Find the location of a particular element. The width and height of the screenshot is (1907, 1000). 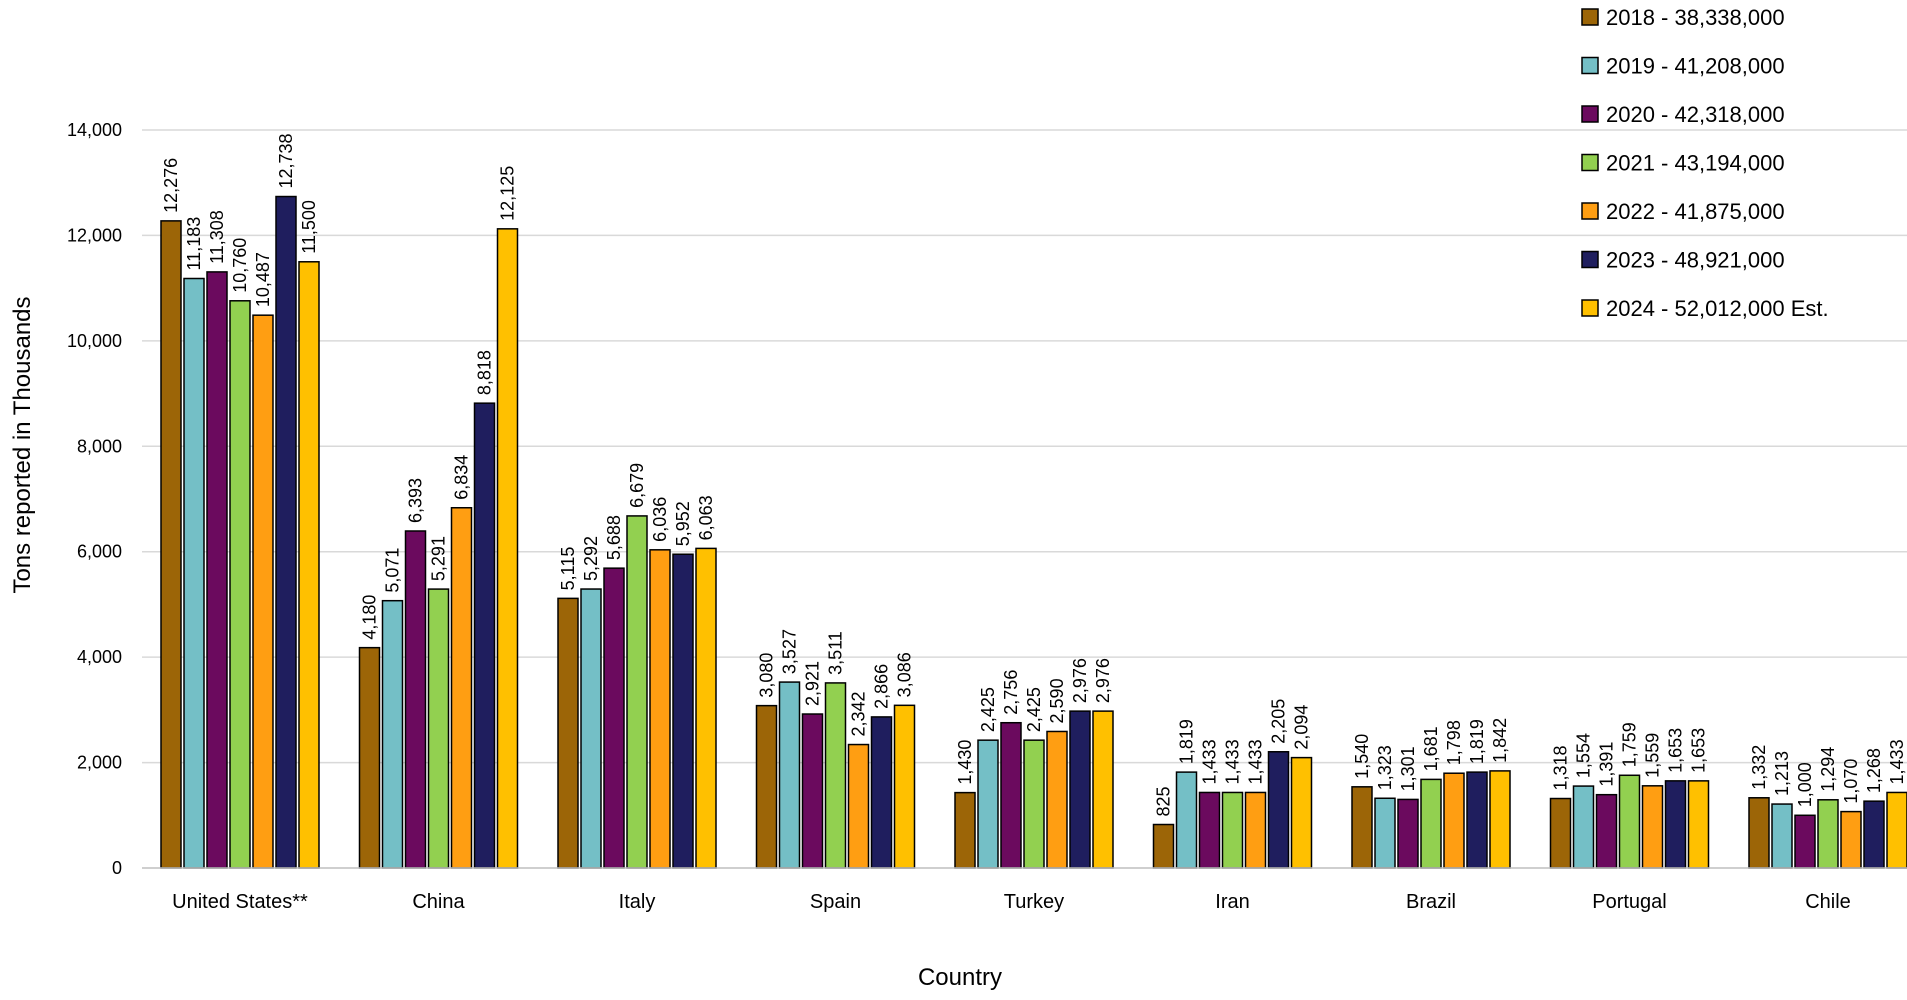

y-tick-label: 12,000 is located at coordinates (94, 235).